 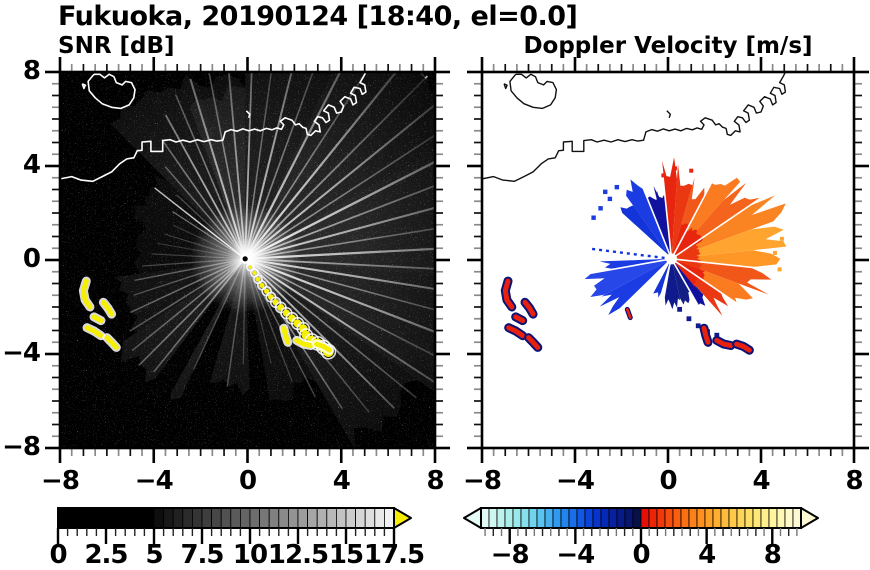 I want to click on snr-colorbar-tick-label: 17.5, so click(x=394, y=555).